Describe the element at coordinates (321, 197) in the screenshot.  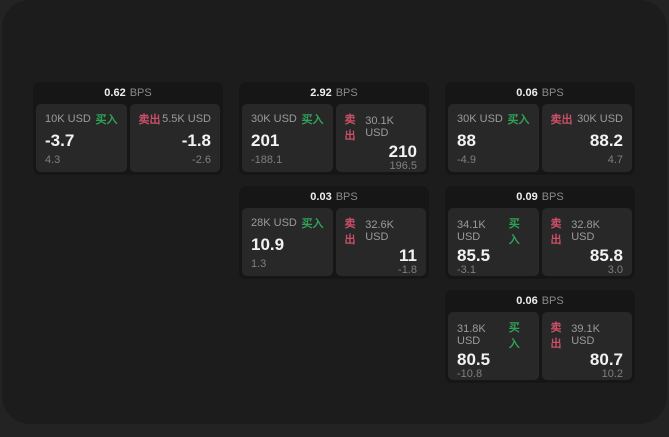
I see `spread-bps-value: 0.03` at that location.